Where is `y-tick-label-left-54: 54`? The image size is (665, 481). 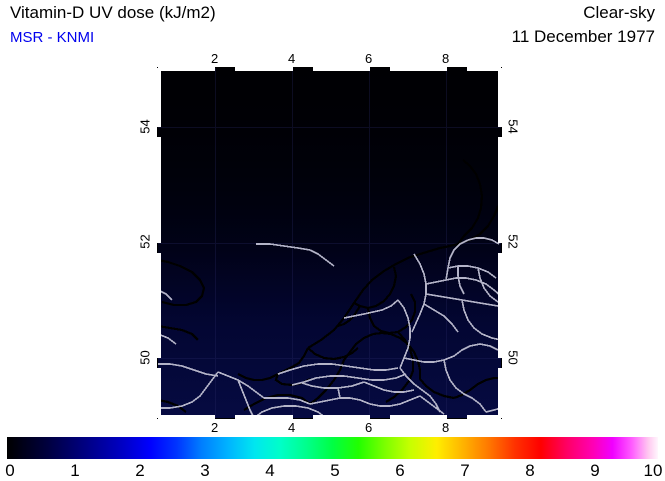 y-tick-label-left-54: 54 is located at coordinates (145, 126).